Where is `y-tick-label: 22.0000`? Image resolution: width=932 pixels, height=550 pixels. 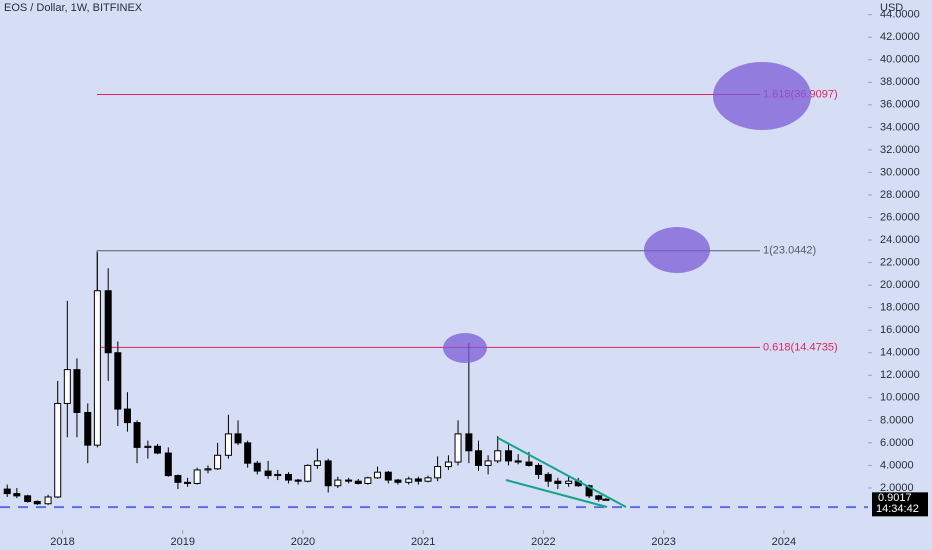 y-tick-label: 22.0000 is located at coordinates (900, 262).